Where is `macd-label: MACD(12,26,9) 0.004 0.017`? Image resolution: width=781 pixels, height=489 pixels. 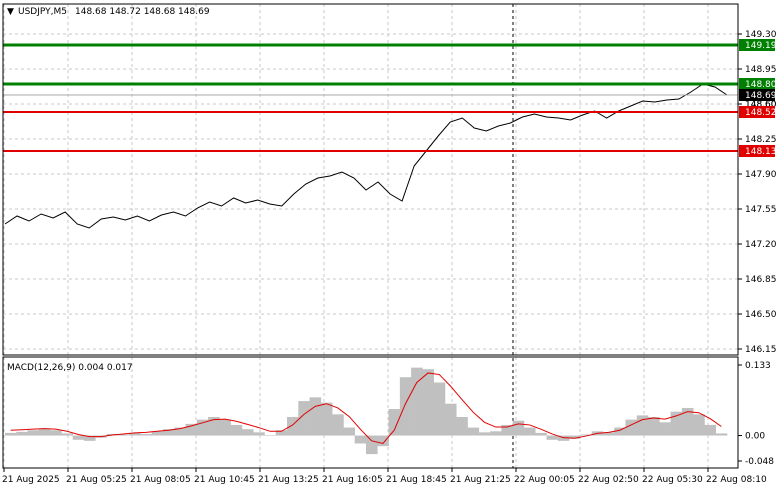
macd-label: MACD(12,26,9) 0.004 0.017 is located at coordinates (70, 368).